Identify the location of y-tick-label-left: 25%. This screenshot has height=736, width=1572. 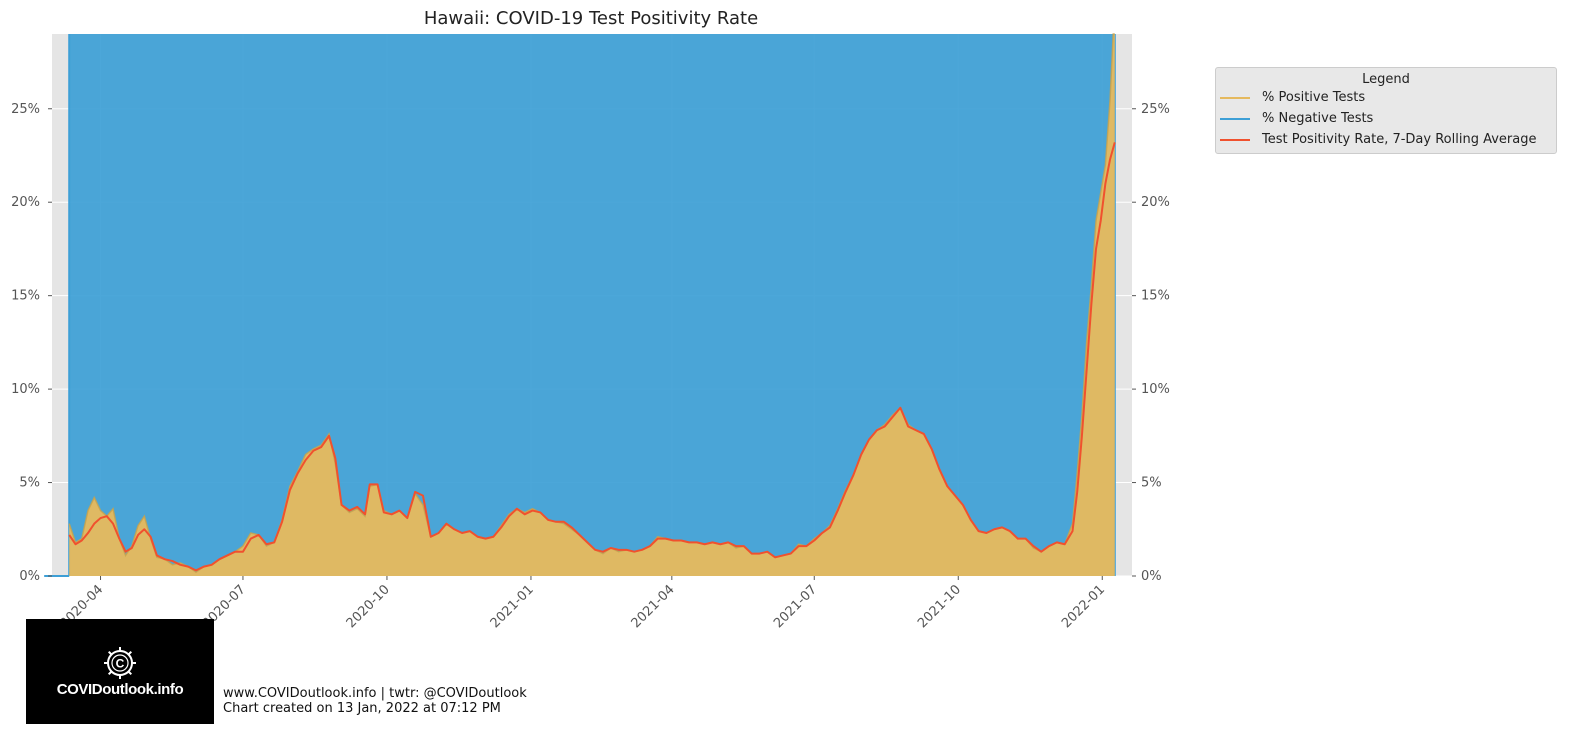
(25, 109).